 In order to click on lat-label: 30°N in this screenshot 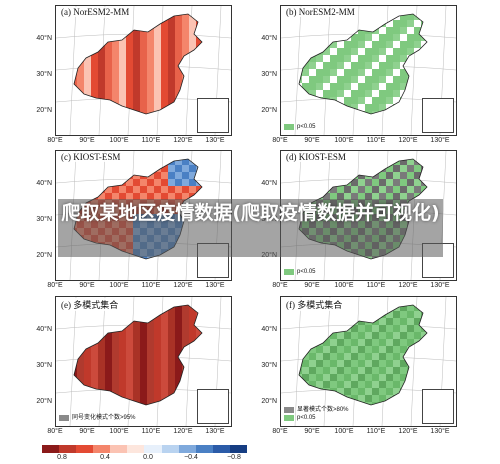, I will do `click(269, 365)`.